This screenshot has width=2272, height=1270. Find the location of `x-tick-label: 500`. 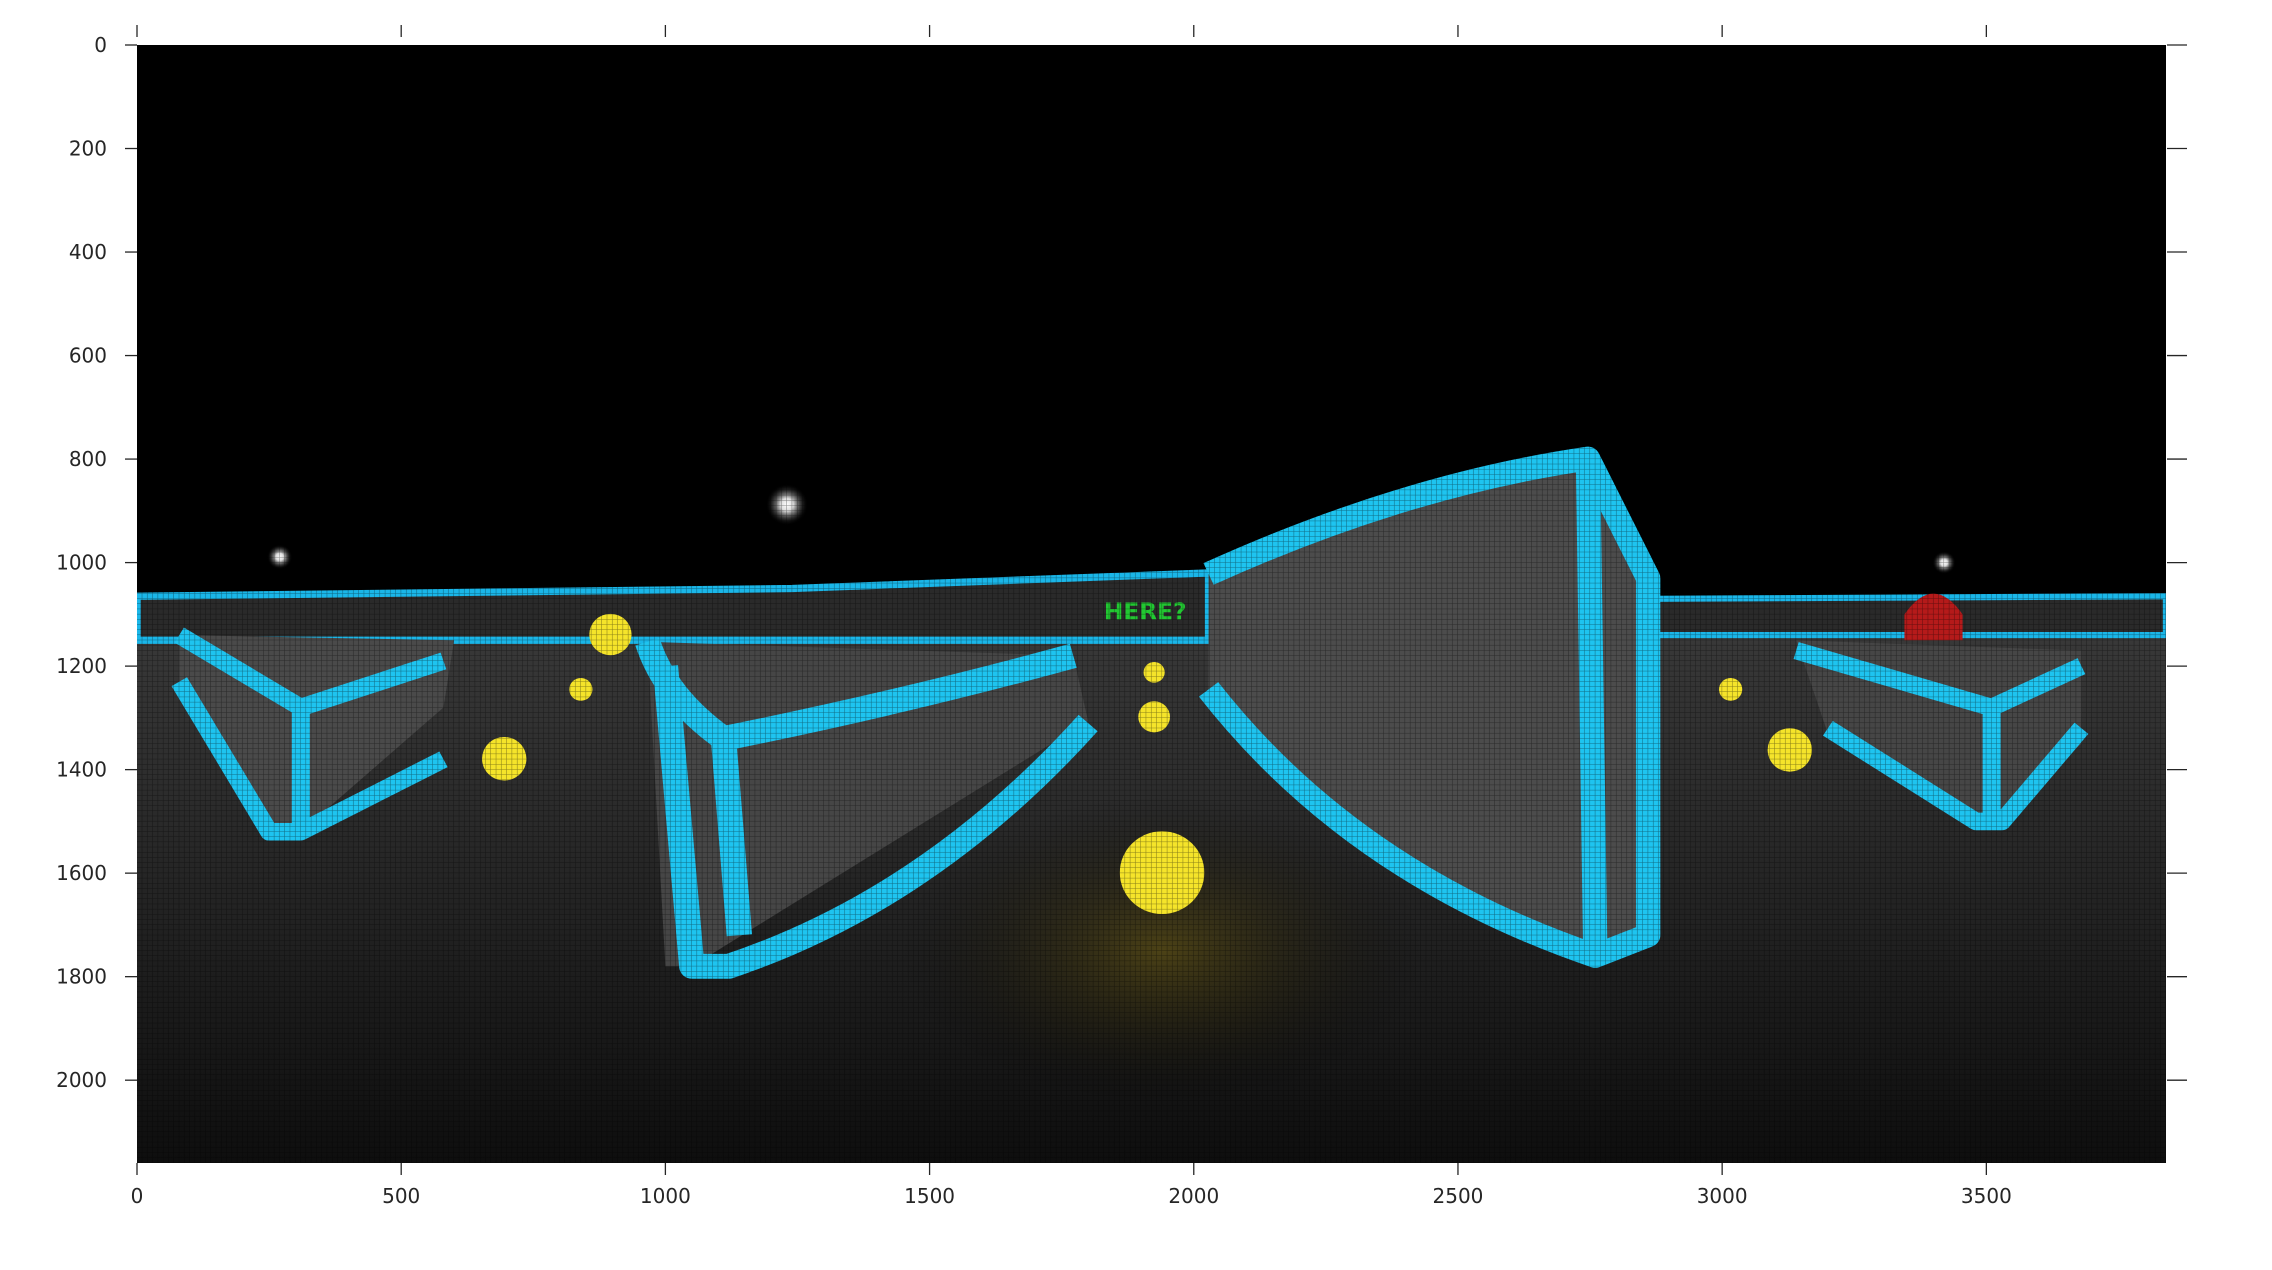

x-tick-label: 500 is located at coordinates (401, 1196).